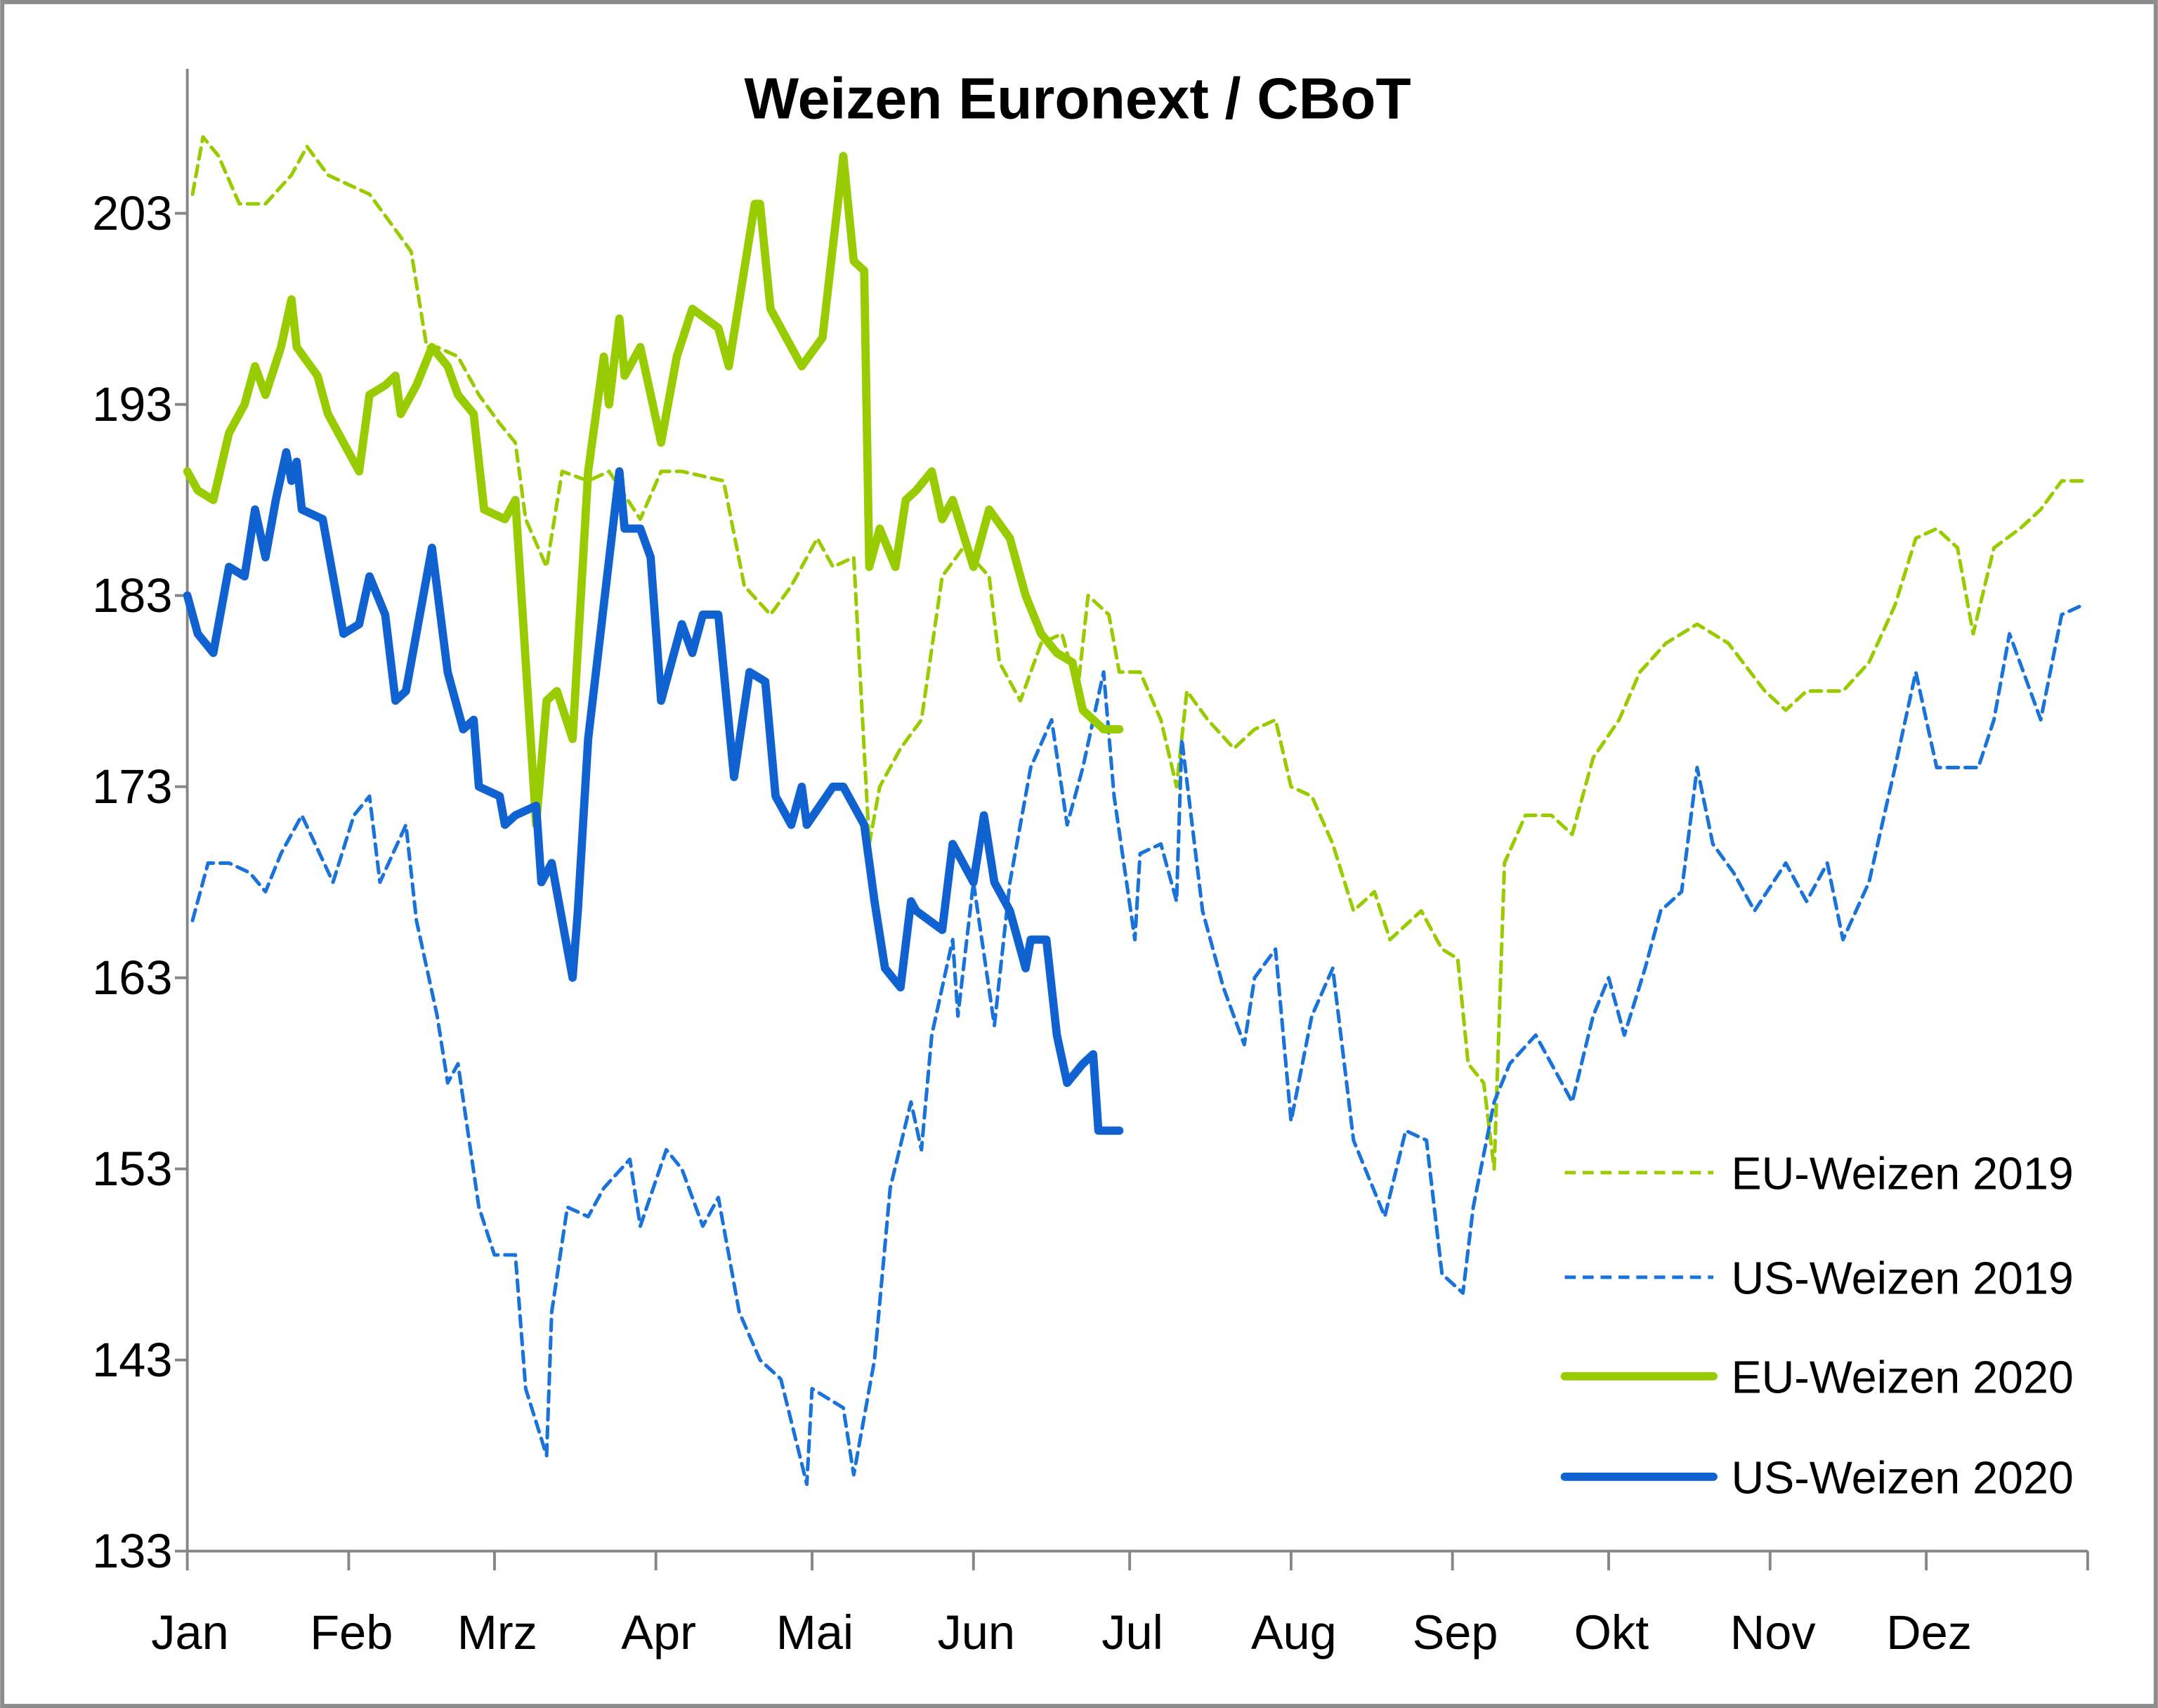  I want to click on y-tick-label: 173, so click(132, 787).